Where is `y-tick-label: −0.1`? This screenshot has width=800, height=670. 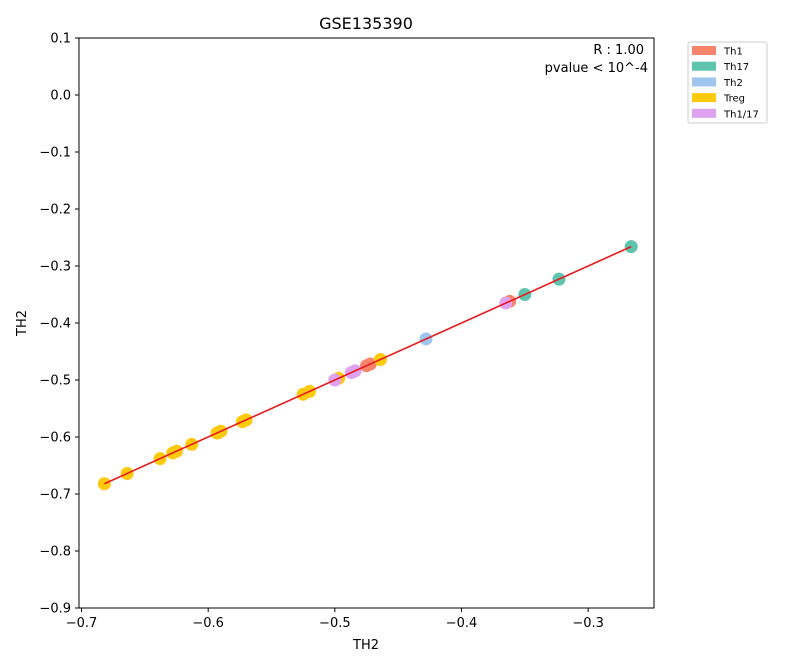
y-tick-label: −0.1 is located at coordinates (55, 153).